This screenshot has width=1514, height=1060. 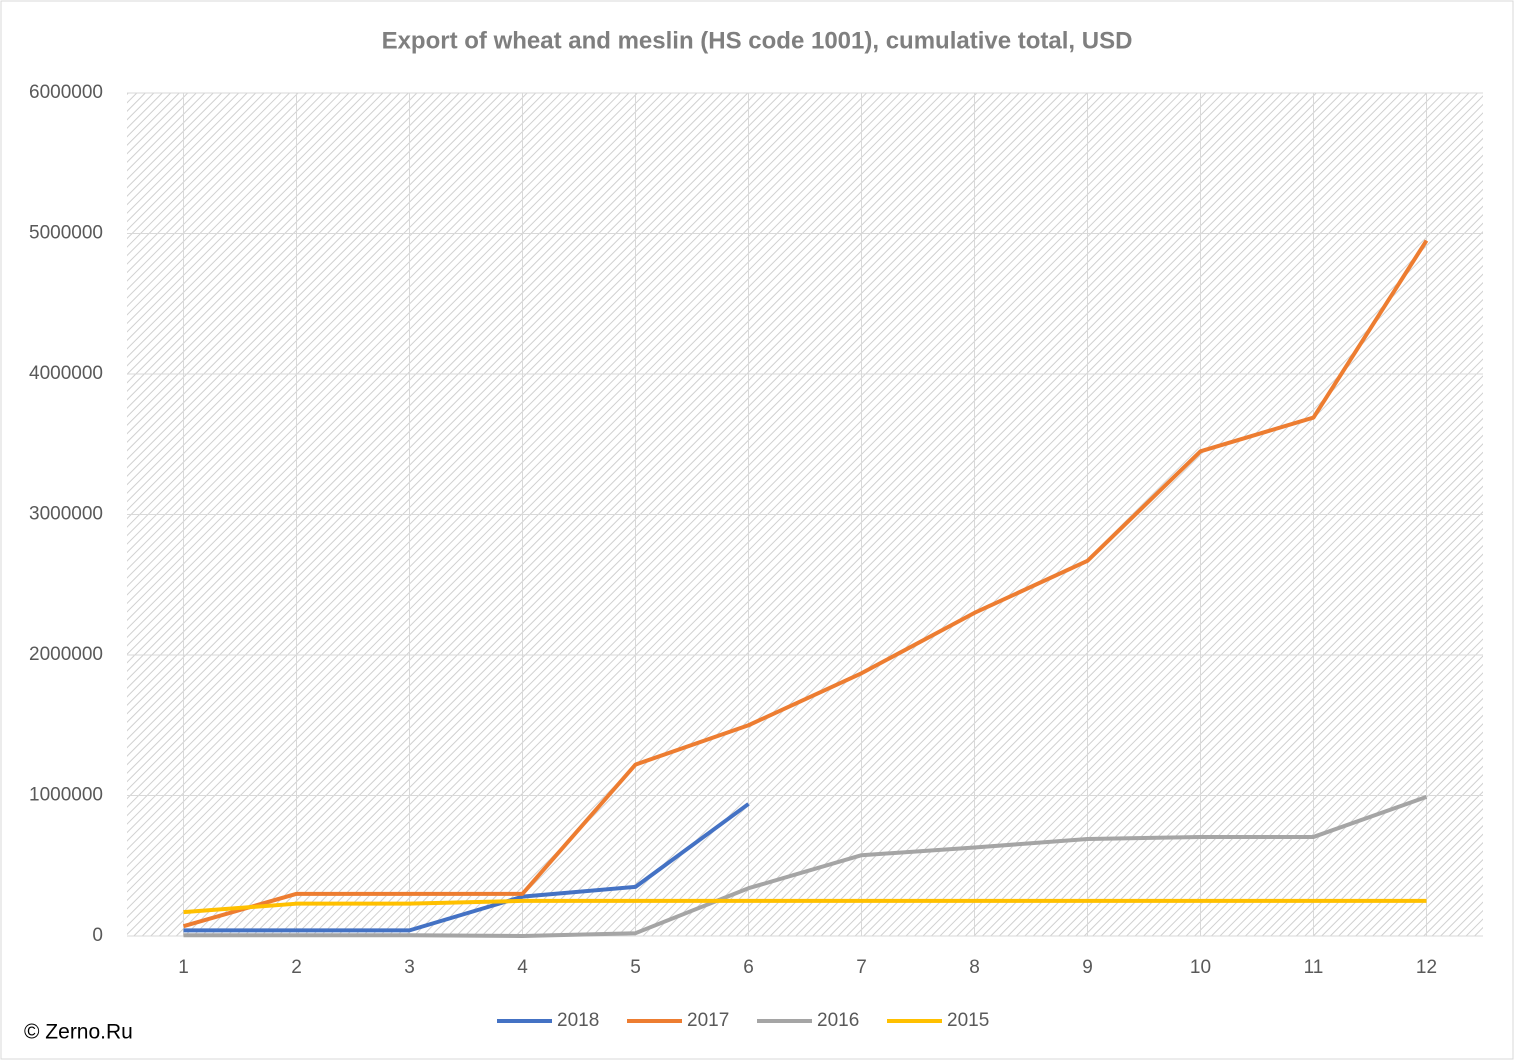 What do you see at coordinates (183, 967) in the screenshot?
I see `x-tick-label: 1` at bounding box center [183, 967].